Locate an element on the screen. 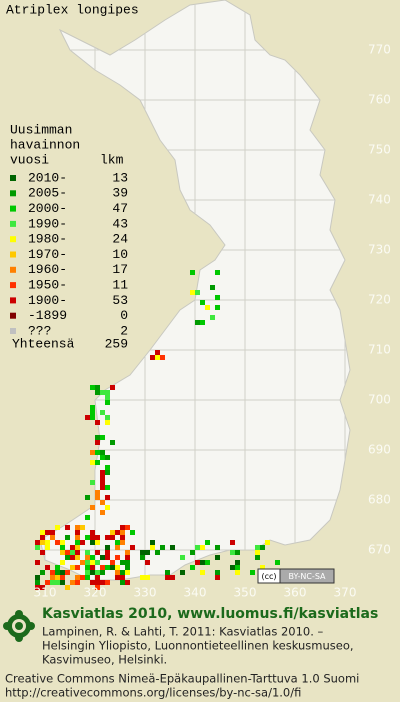 This screenshot has width=400, height=702. legend-count: 39 is located at coordinates (120, 193).